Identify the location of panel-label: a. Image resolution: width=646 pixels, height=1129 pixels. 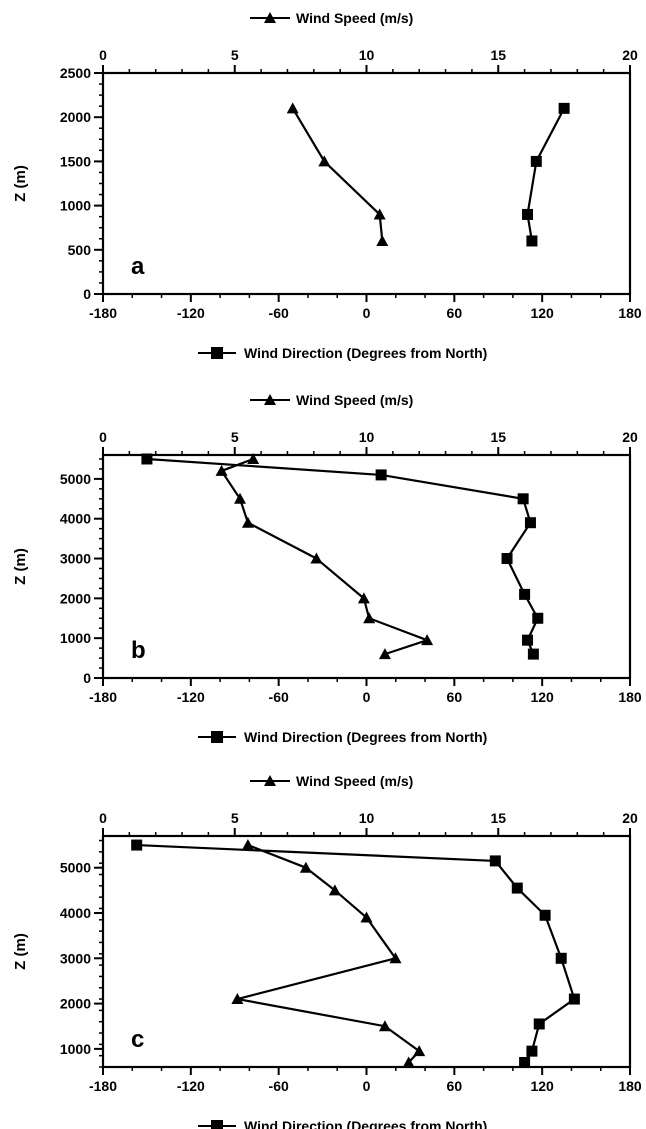
(138, 266).